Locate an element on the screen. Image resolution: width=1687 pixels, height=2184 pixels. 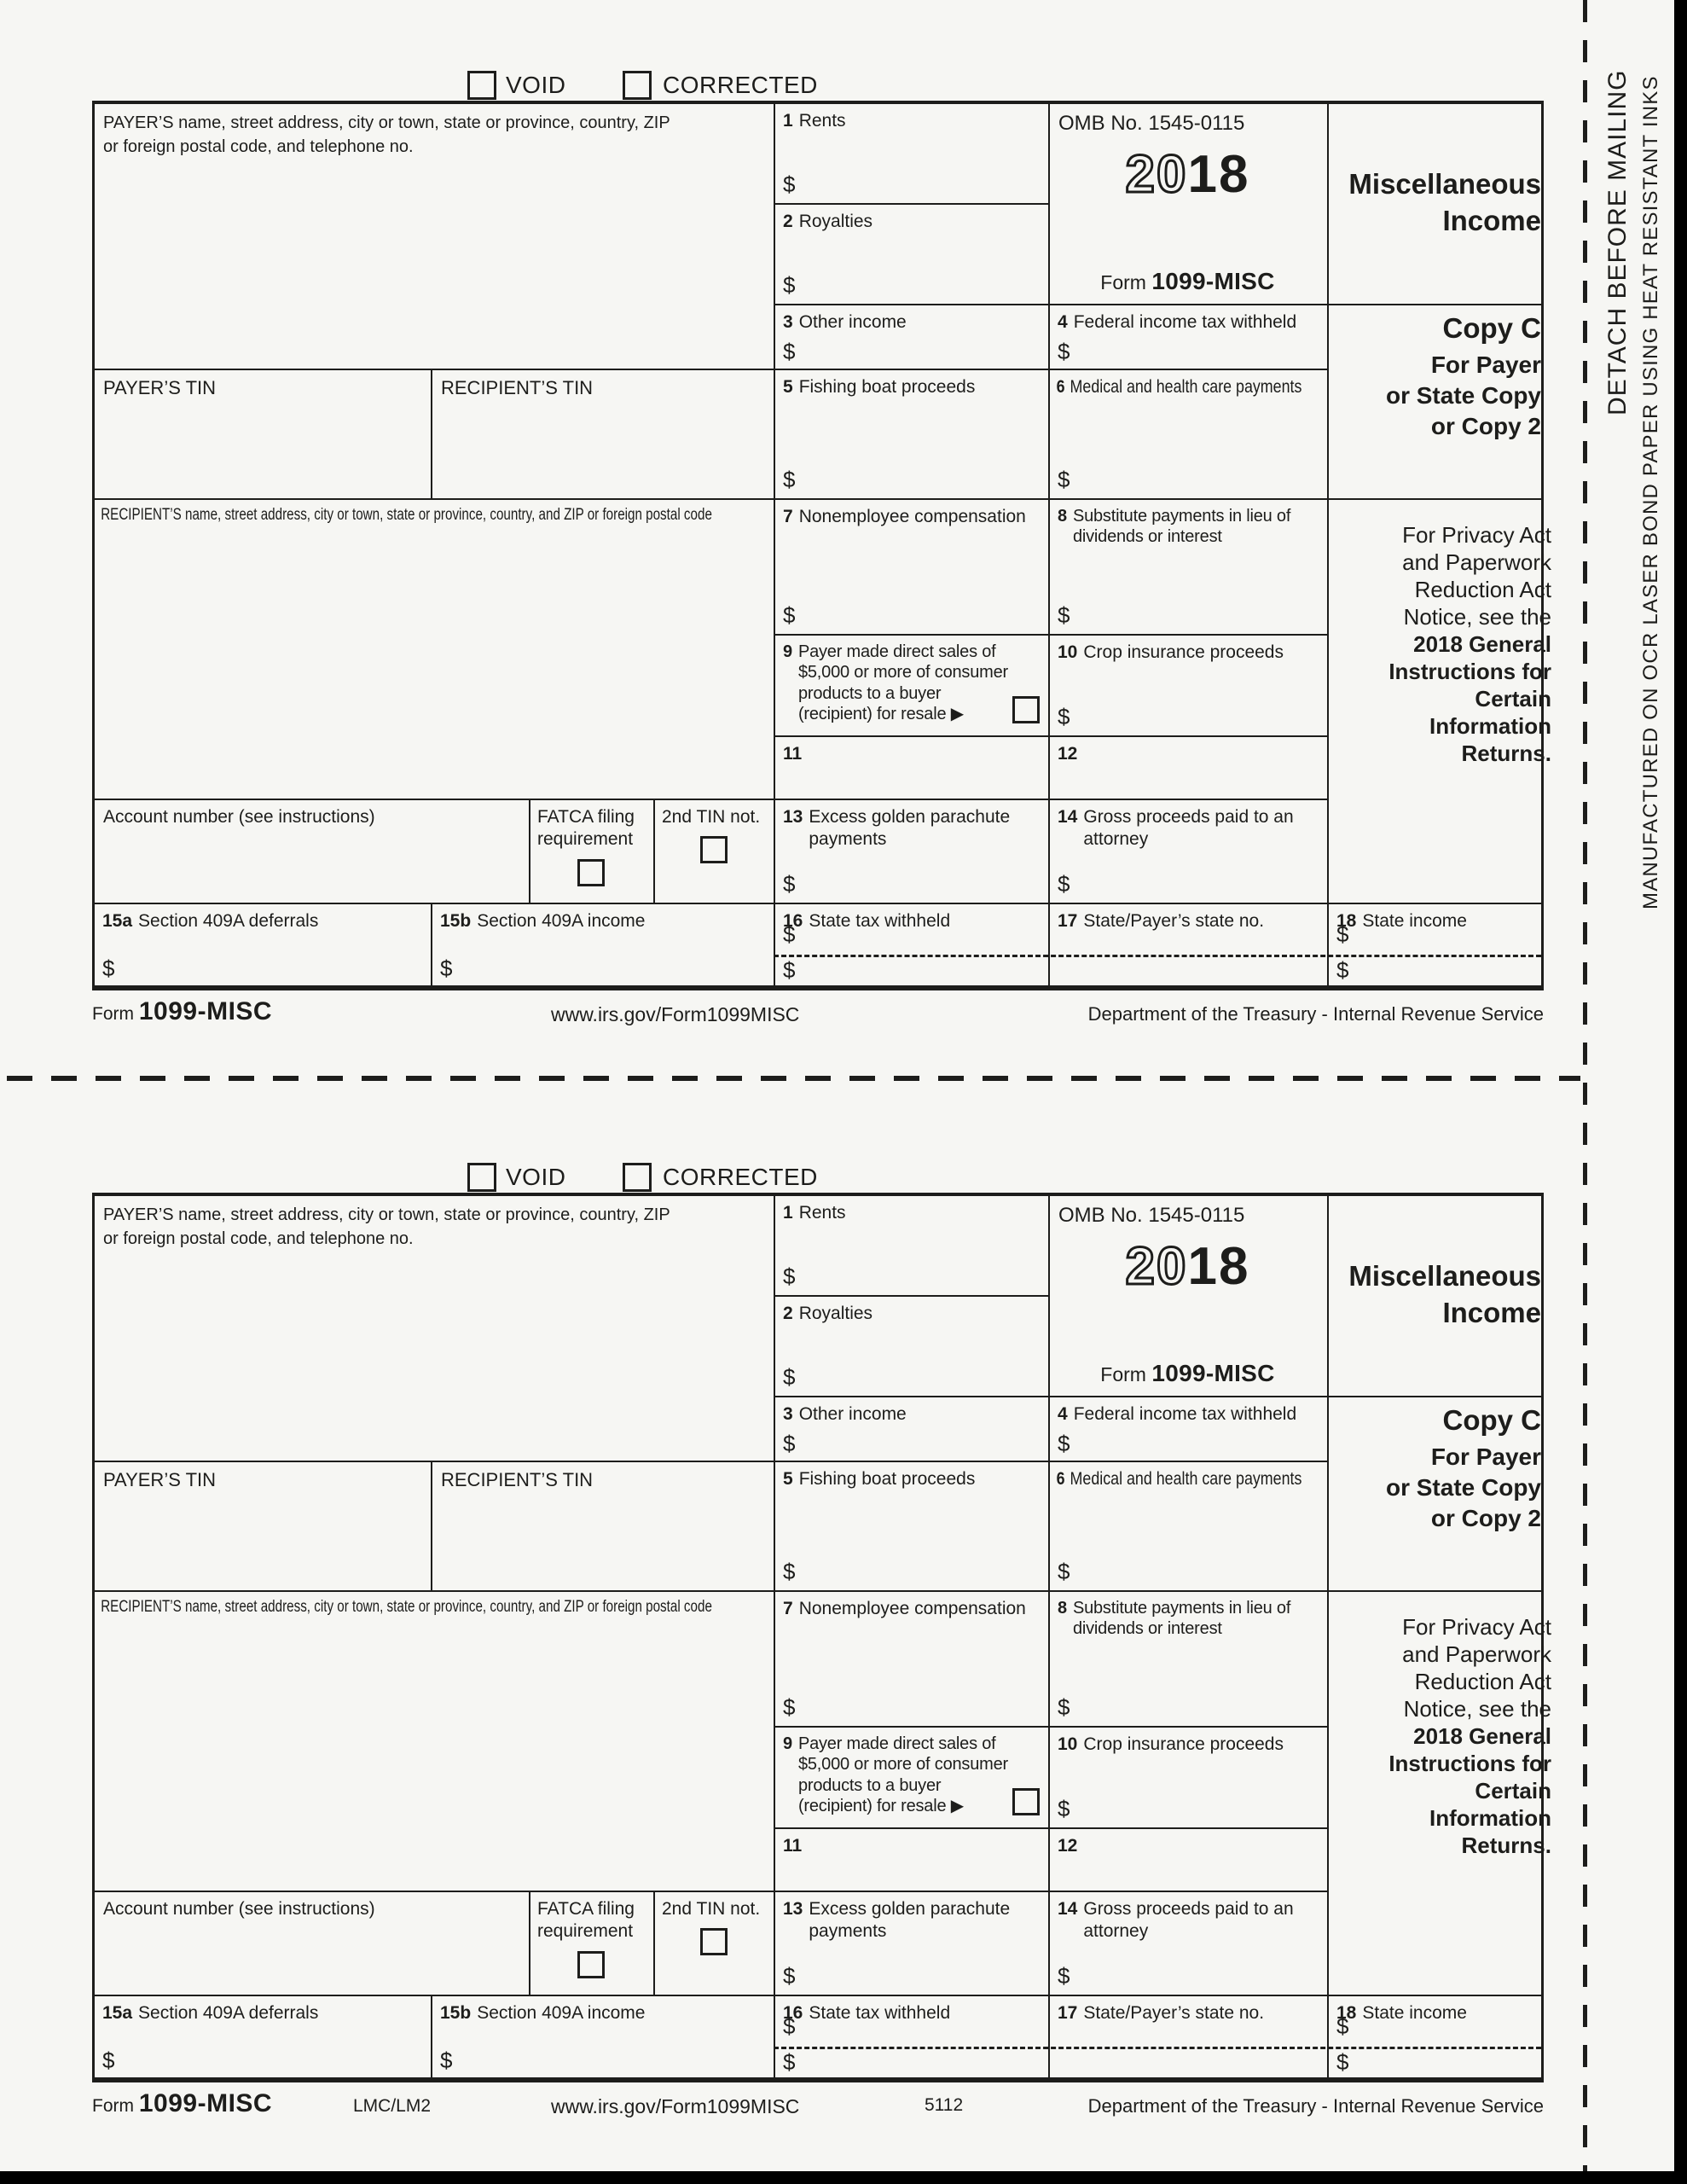
form-title: Miscellaneous Income is located at coordinates (1445, 1294).